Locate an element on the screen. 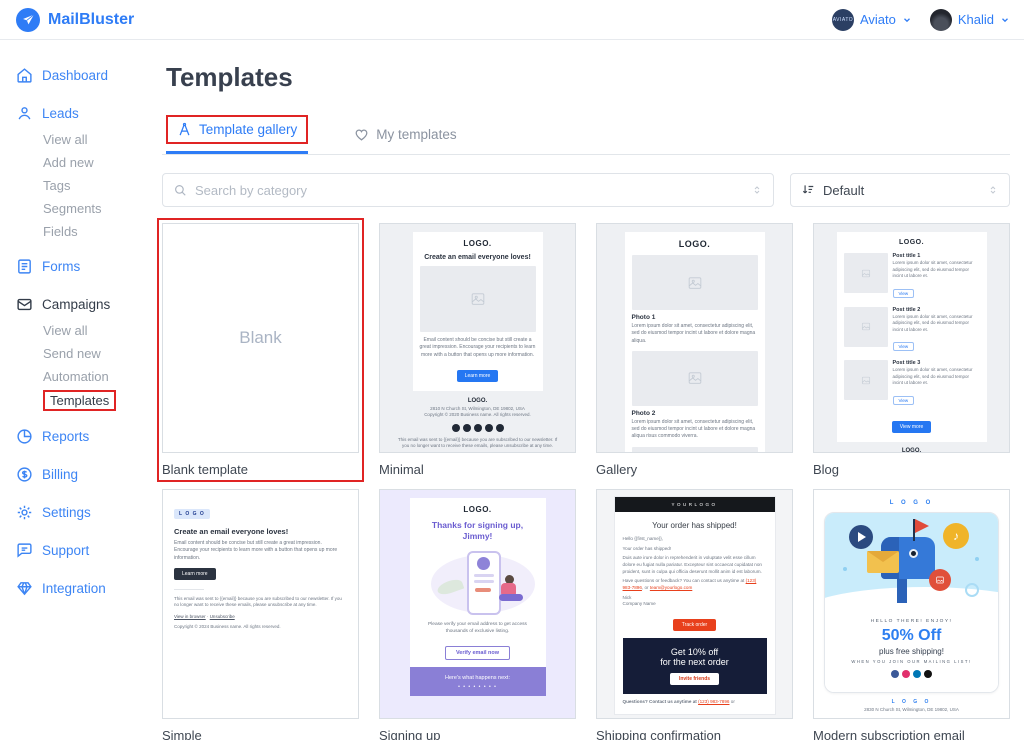 The height and width of the screenshot is (740, 1024). sidebar-item-campaigns: Campaigns is located at coordinates (79, 304).